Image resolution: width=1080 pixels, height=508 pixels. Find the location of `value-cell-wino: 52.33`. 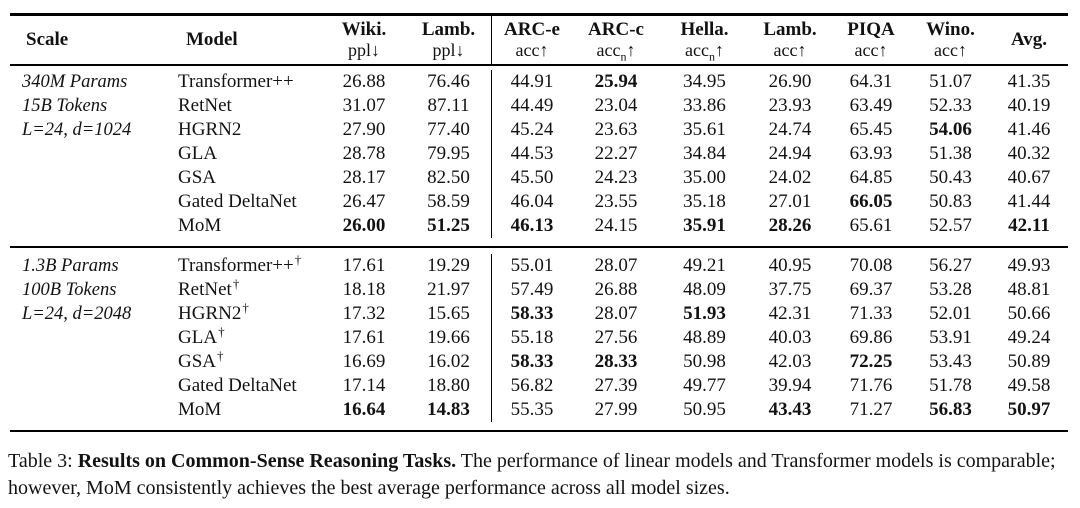

value-cell-wino: 52.33 is located at coordinates (950, 106).